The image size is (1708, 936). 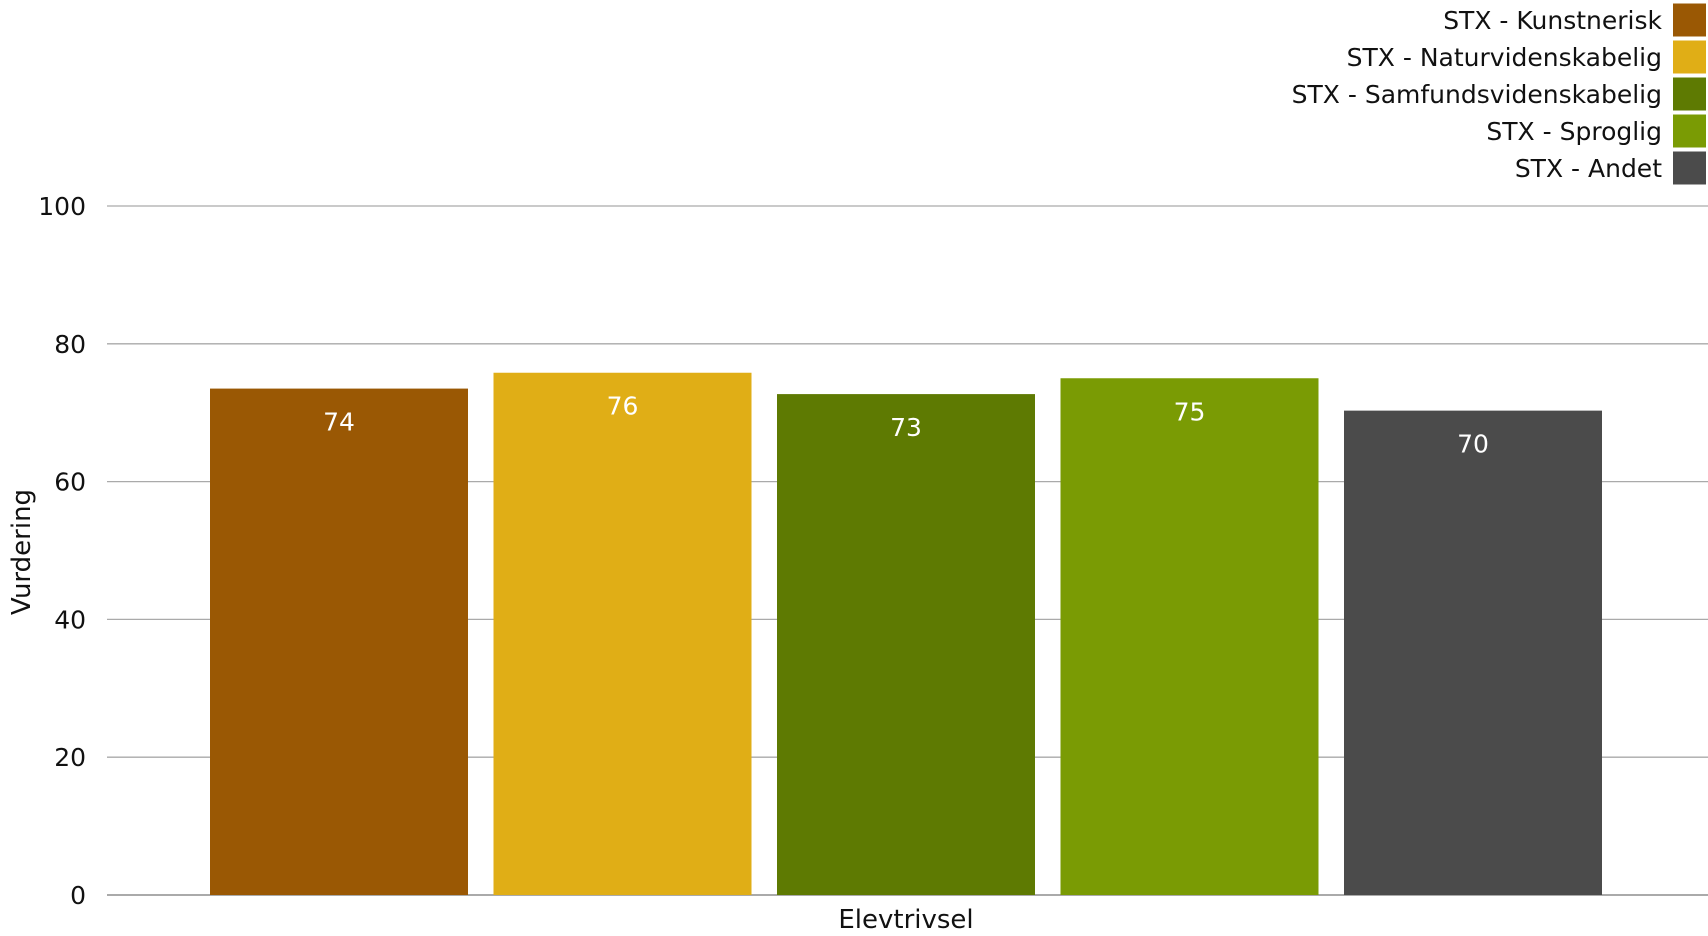 I want to click on legend-label: STX - Sproglig, so click(x=1574, y=131).